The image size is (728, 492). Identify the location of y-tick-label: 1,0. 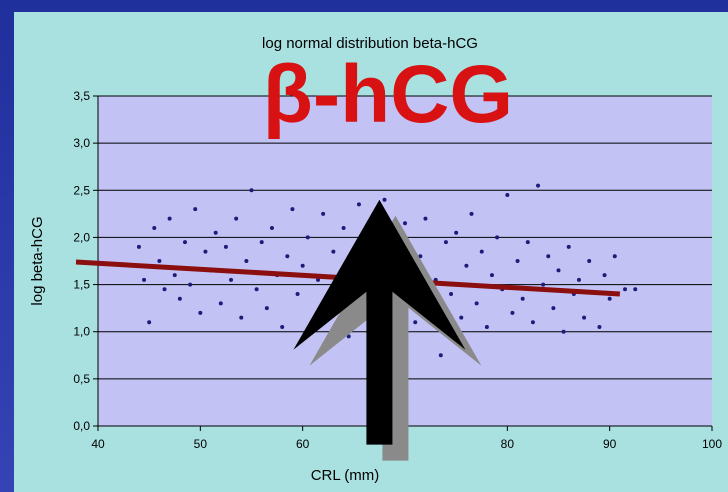
(81, 332).